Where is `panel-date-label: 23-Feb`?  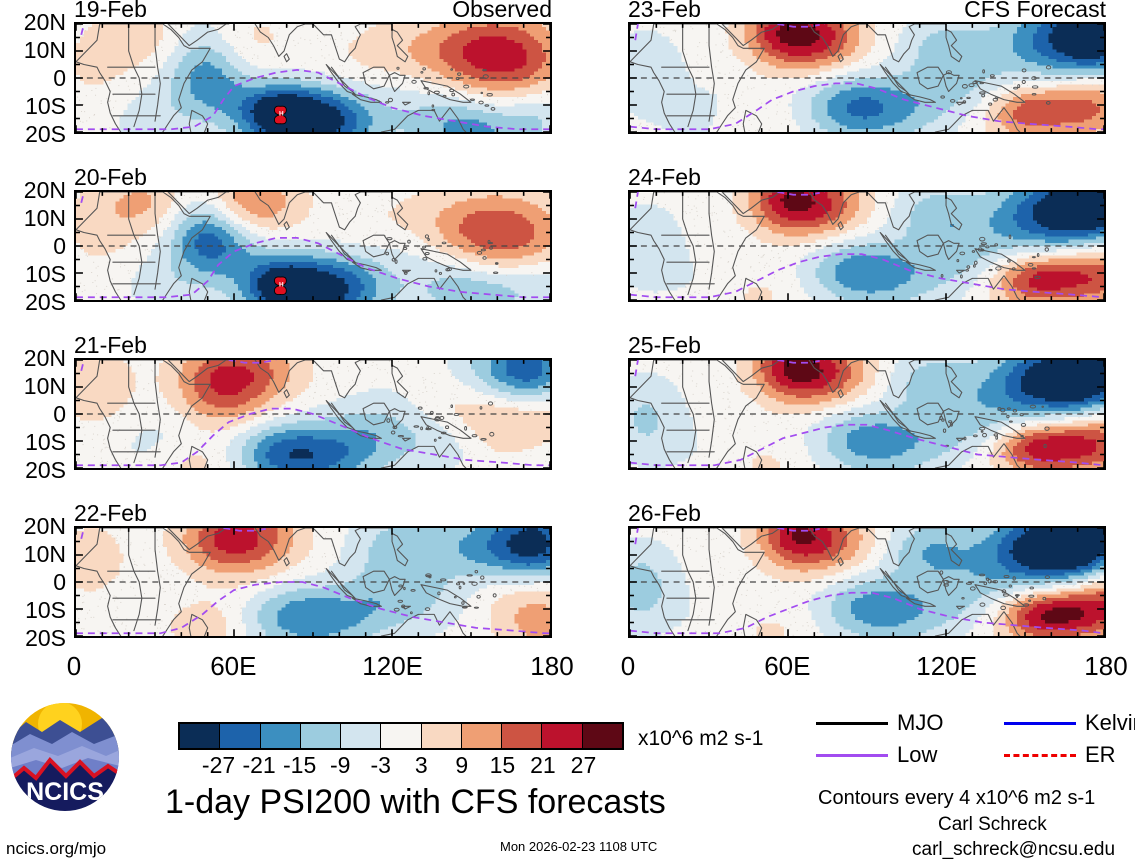
panel-date-label: 23-Feb is located at coordinates (664, 10).